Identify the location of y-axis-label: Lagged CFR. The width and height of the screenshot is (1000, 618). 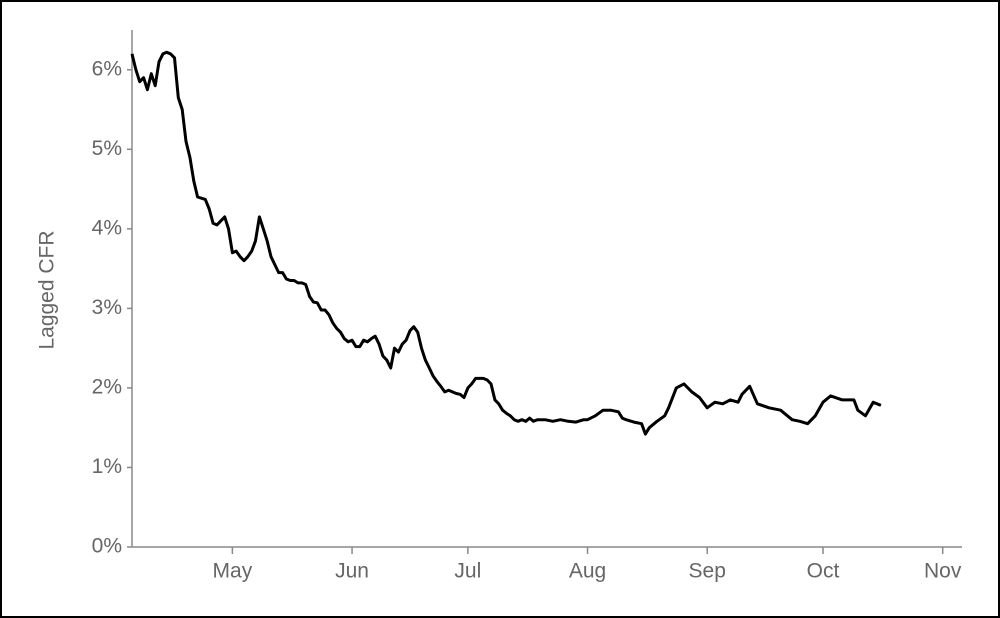
(47, 289).